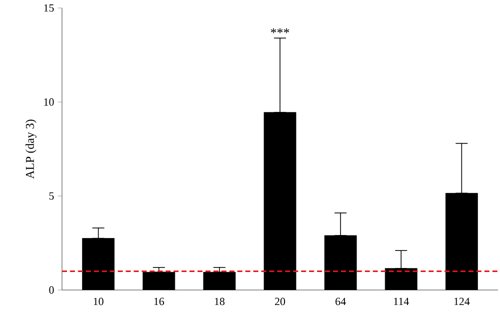 The width and height of the screenshot is (500, 328). What do you see at coordinates (341, 302) in the screenshot?
I see `x-tick-label: 64` at bounding box center [341, 302].